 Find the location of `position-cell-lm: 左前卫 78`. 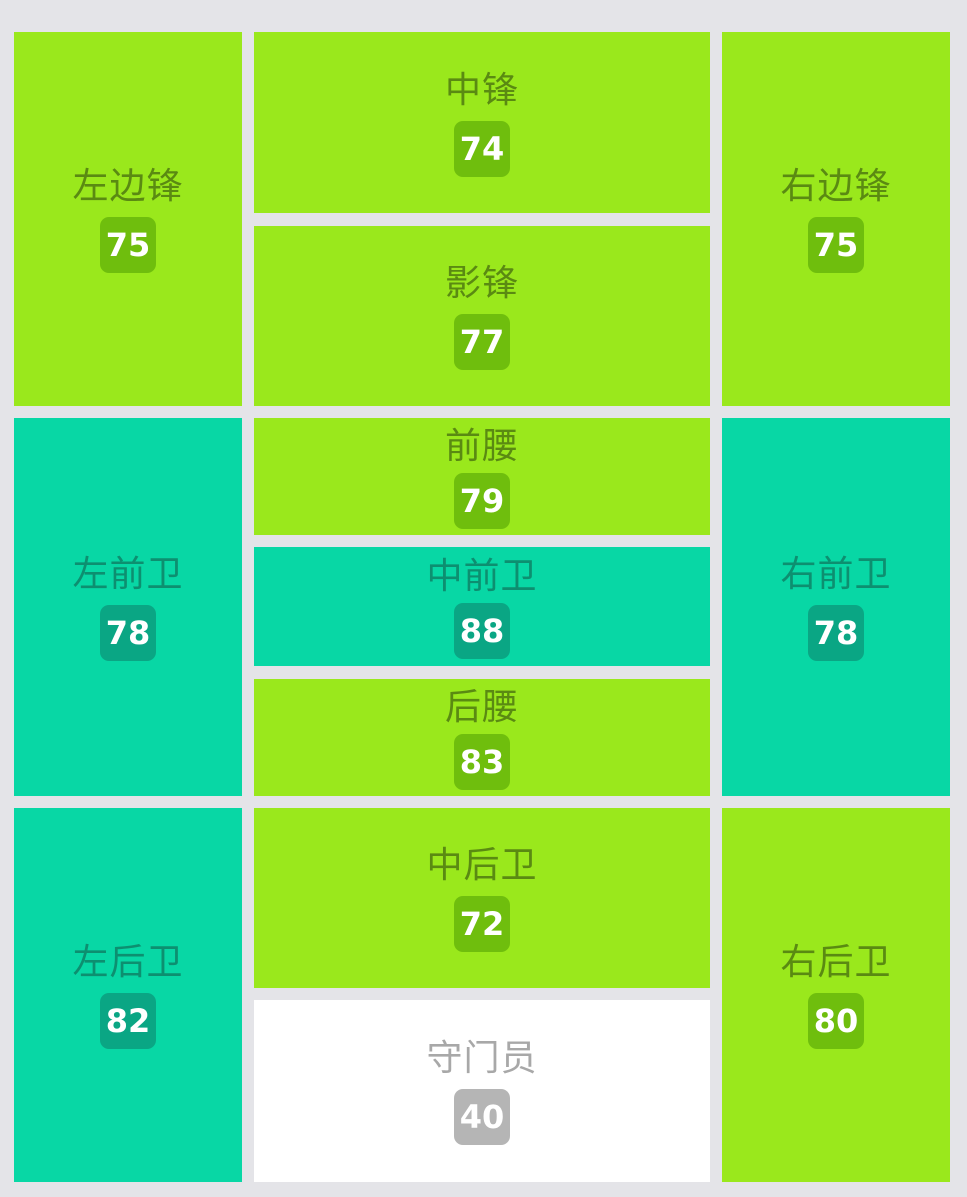

position-cell-lm: 左前卫 78 is located at coordinates (128, 607).